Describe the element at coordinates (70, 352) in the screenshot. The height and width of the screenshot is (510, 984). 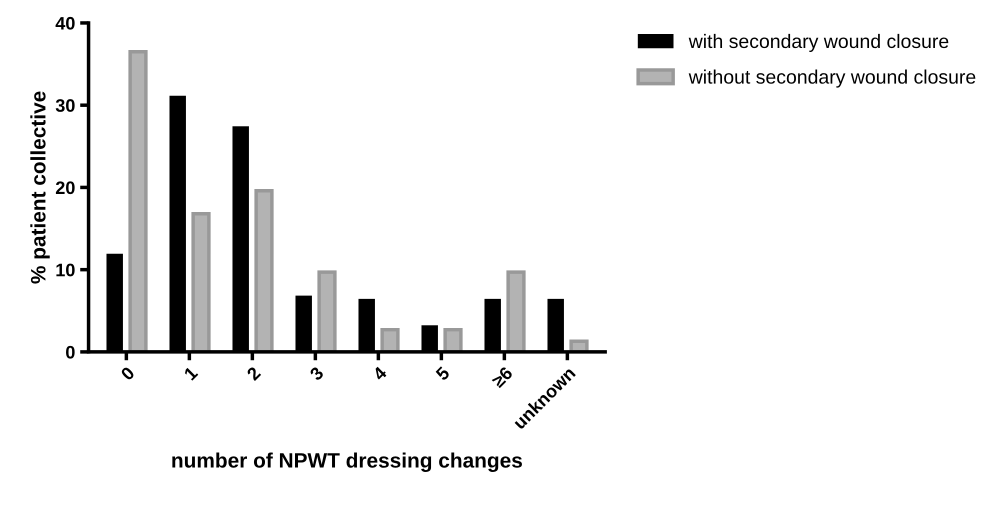
I see `y-tick-label: 0` at that location.